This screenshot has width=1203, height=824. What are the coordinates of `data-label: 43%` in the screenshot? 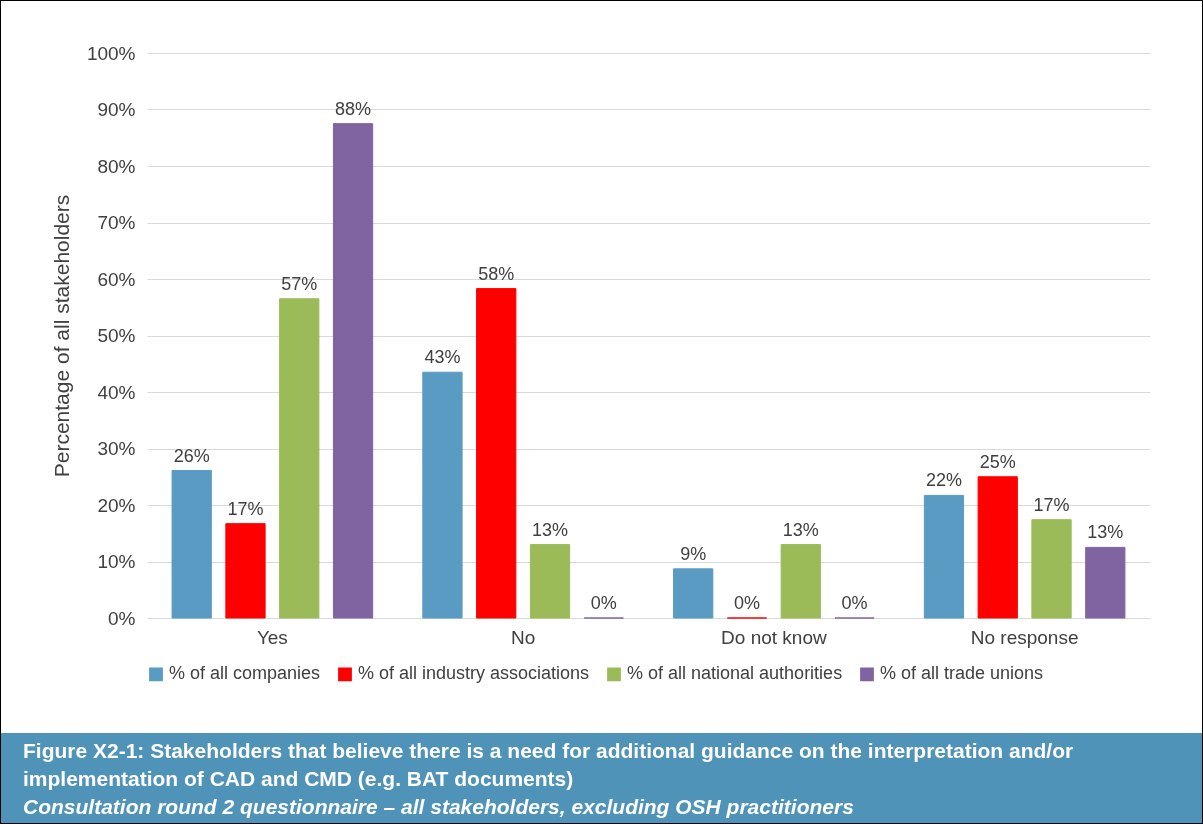 It's located at (442, 357).